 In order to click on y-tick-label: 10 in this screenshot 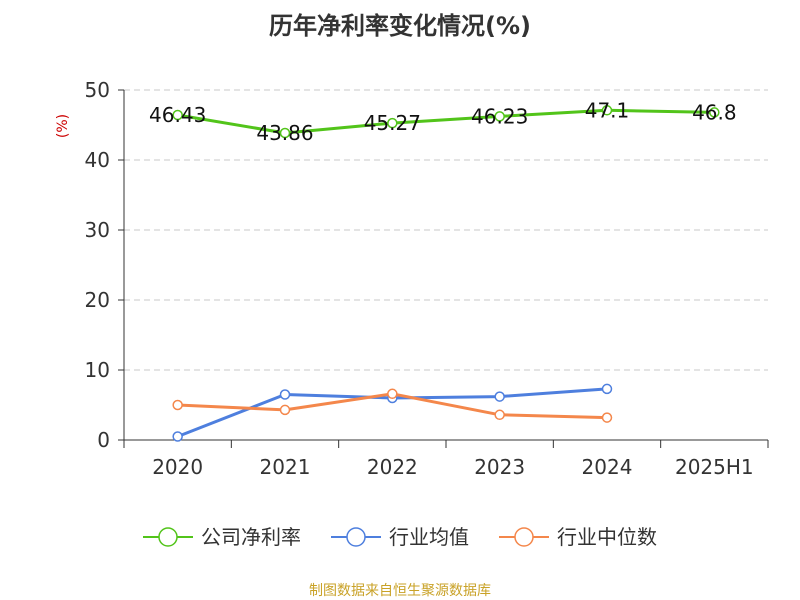, I will do `click(97, 370)`.